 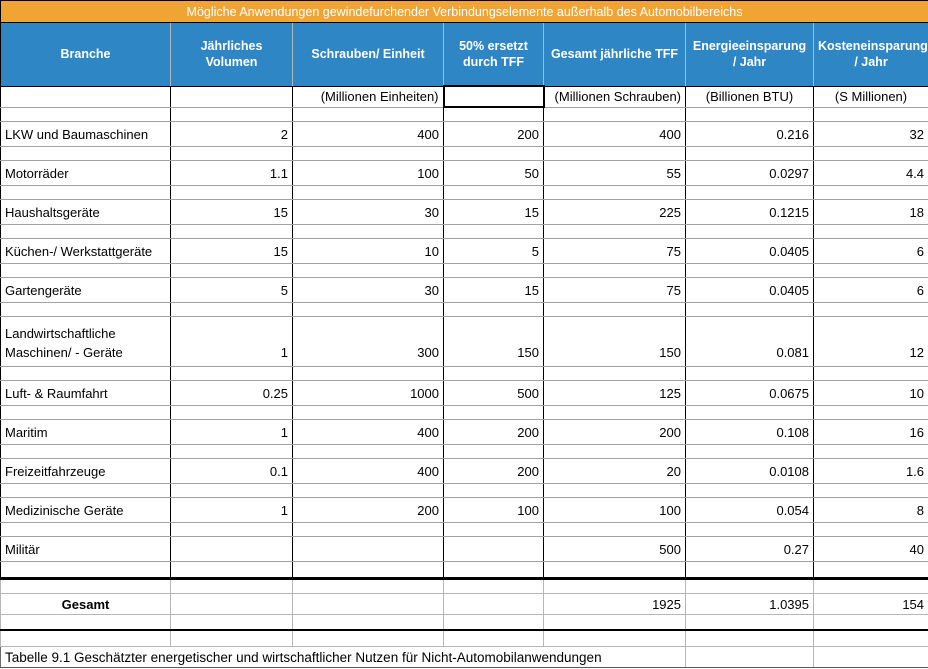 I want to click on unit-tff: (Millionen Schrauben), so click(x=614, y=96).